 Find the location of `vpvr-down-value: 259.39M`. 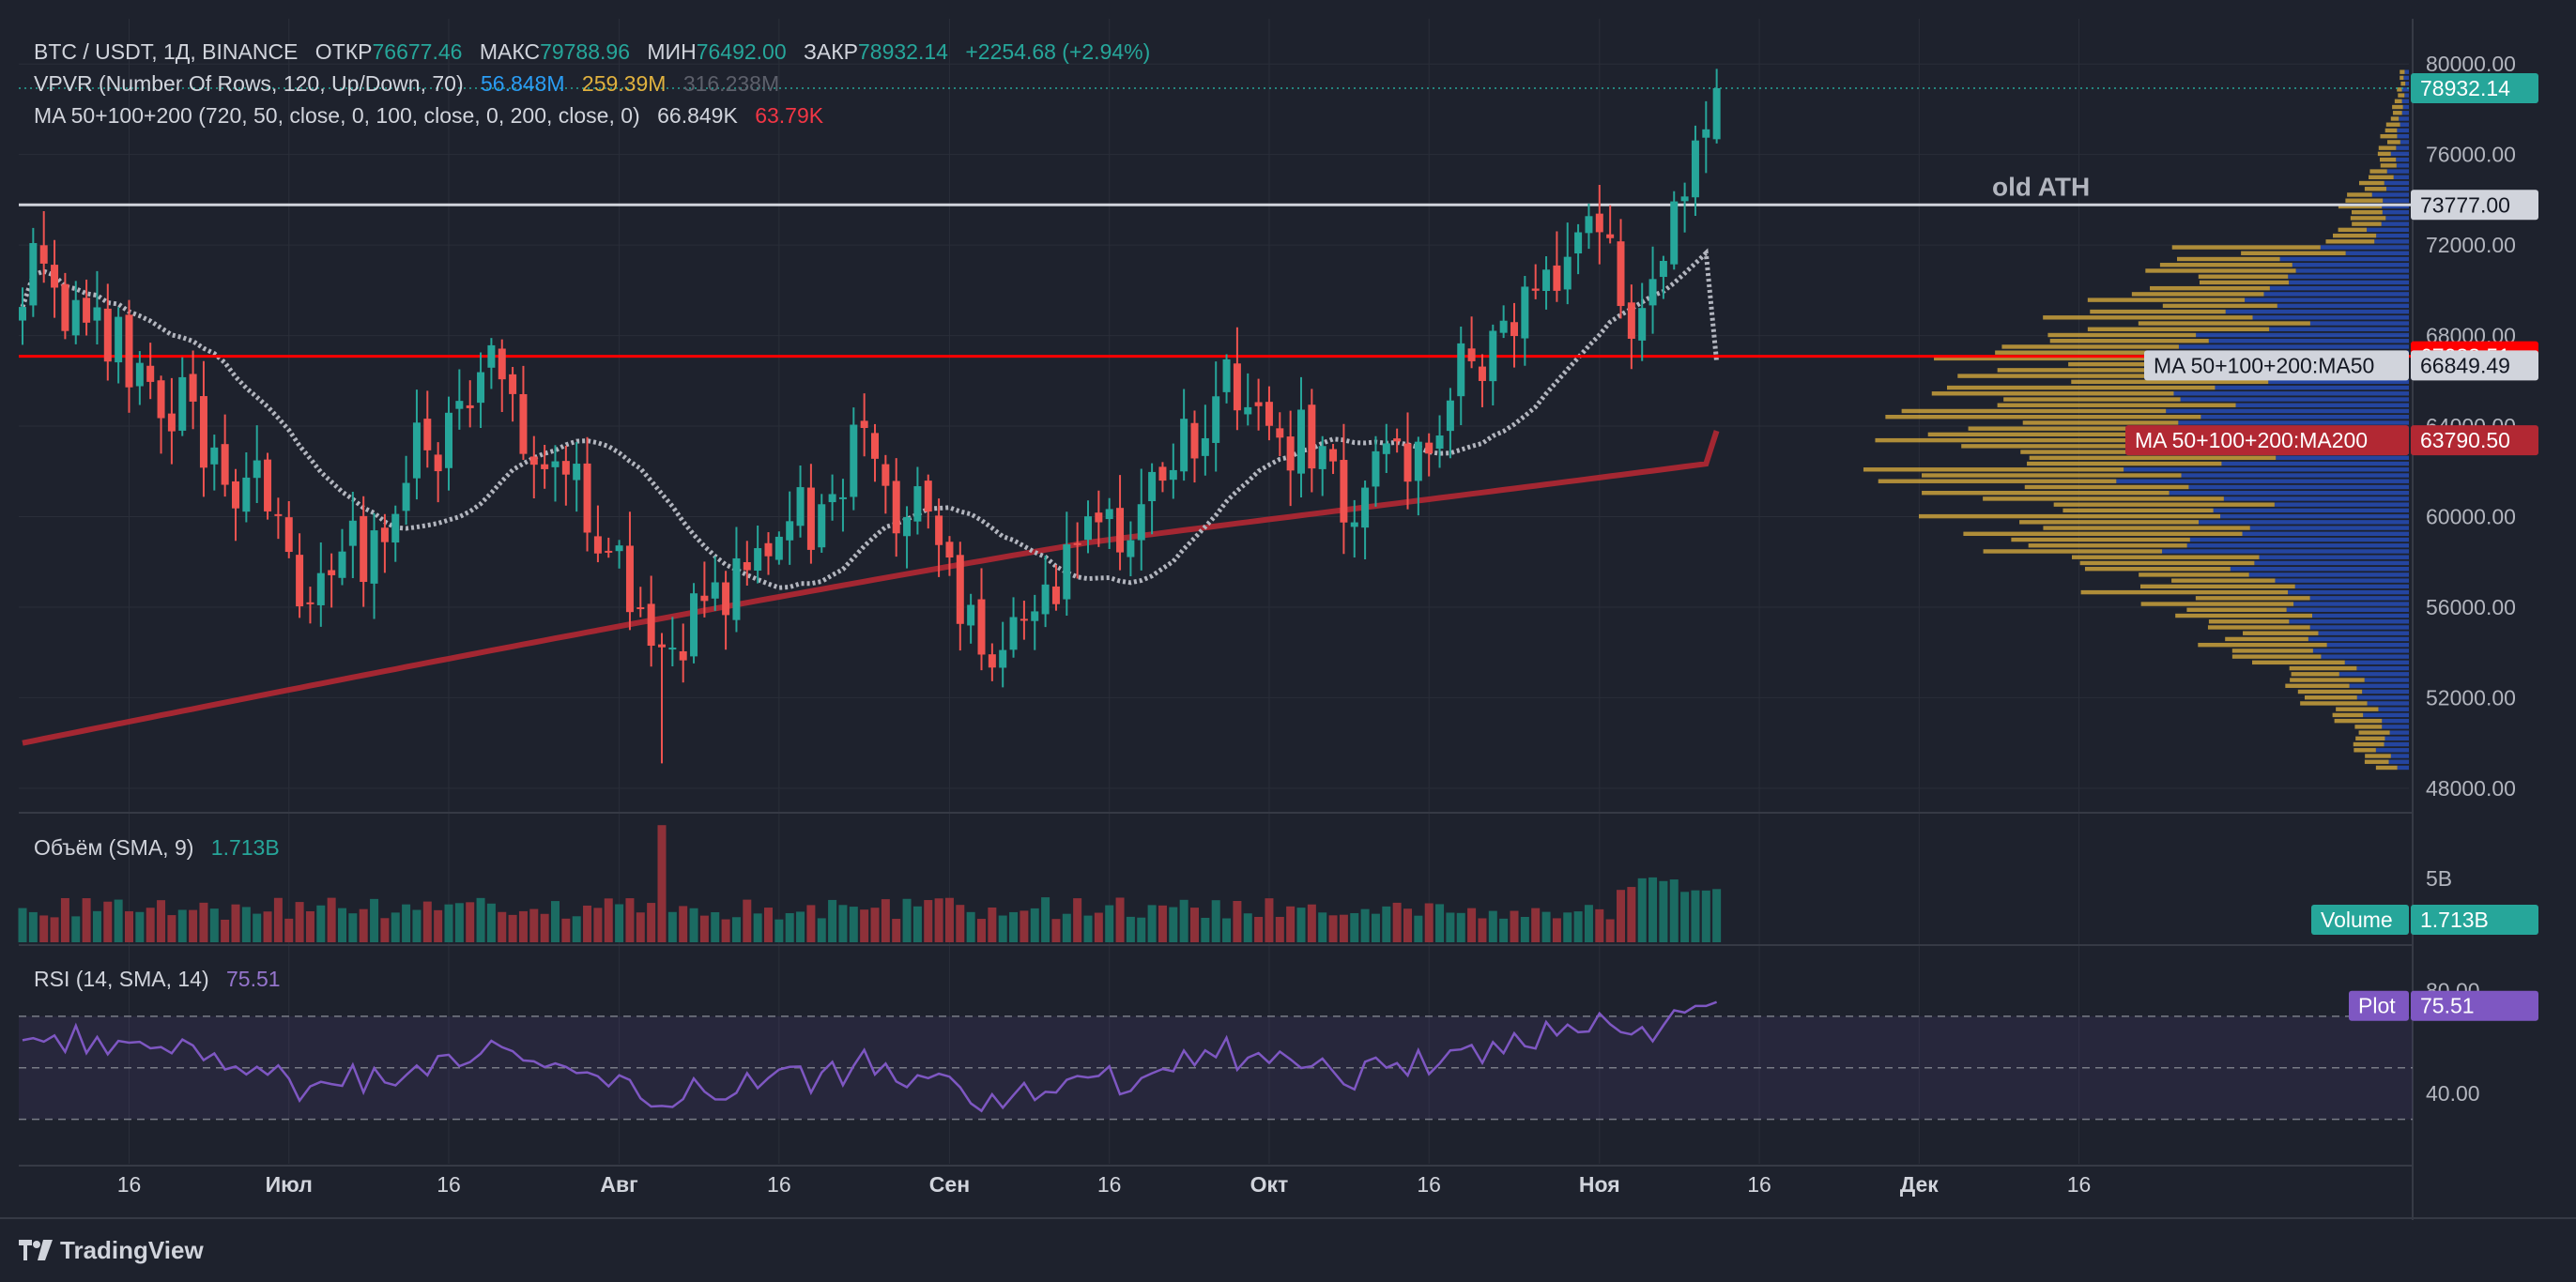

vpvr-down-value: 259.39M is located at coordinates (624, 83).